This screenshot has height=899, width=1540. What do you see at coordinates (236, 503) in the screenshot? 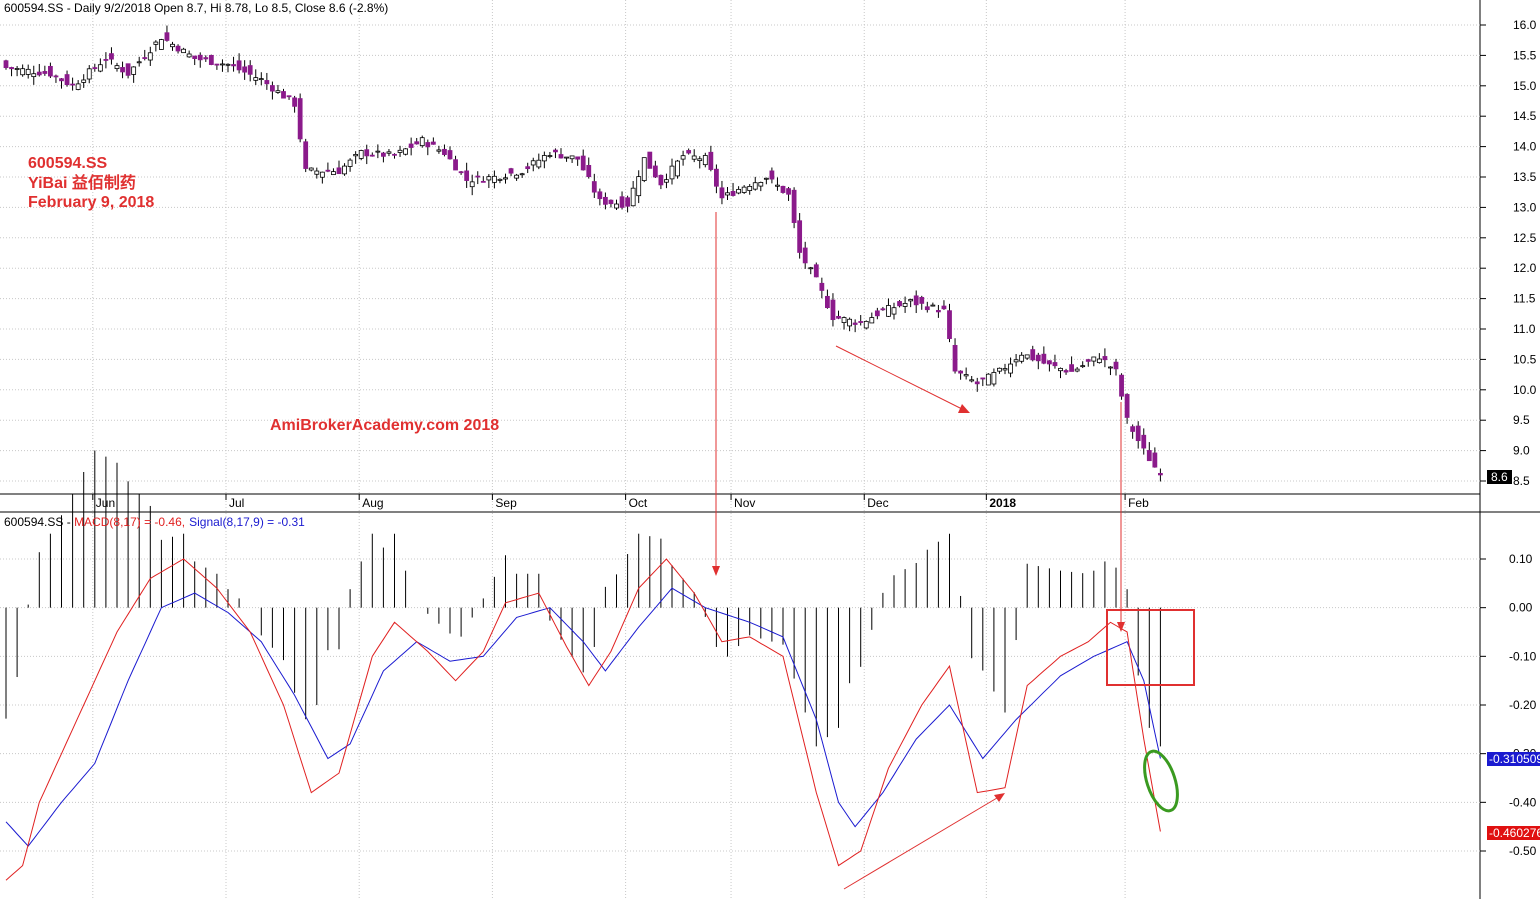
I see `month-label: Jul` at bounding box center [236, 503].